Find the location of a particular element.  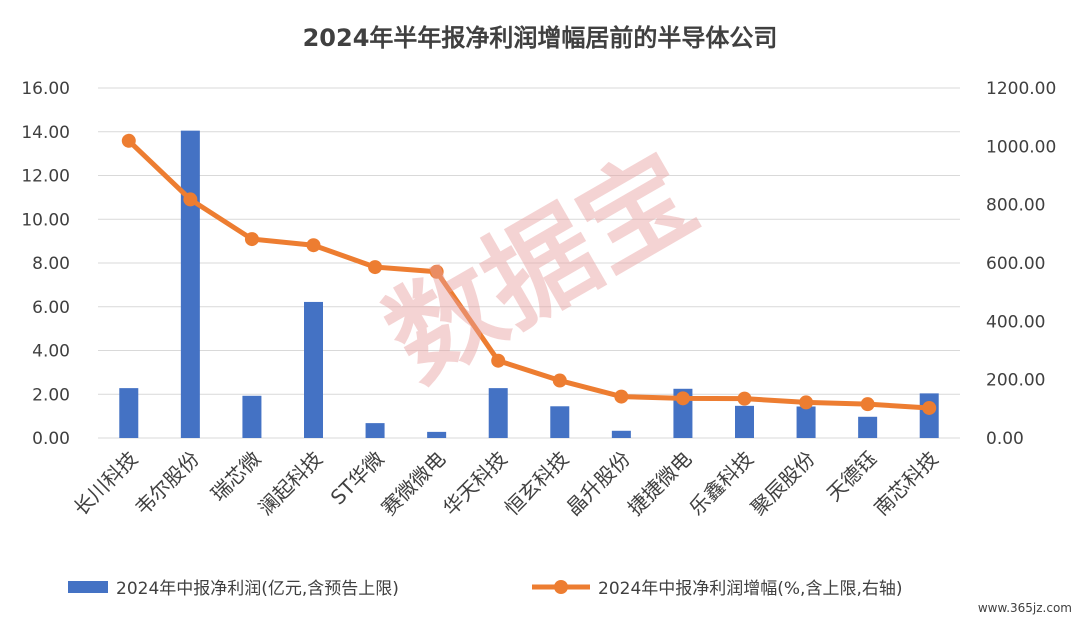

category-label: 澜起科技 is located at coordinates (290, 484).